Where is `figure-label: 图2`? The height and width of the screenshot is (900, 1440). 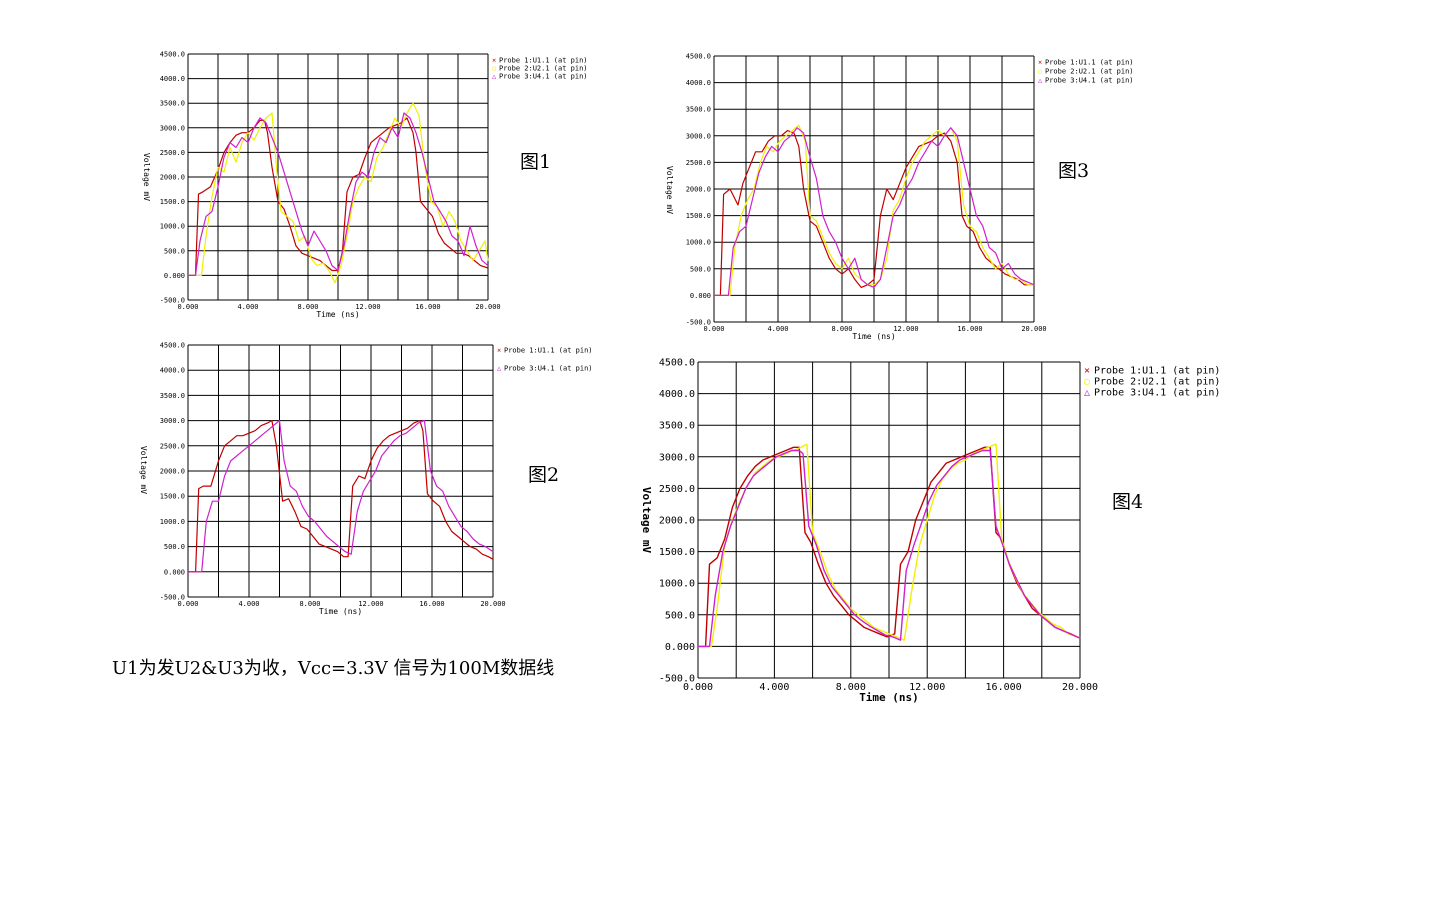
figure-label: 图2 is located at coordinates (543, 475).